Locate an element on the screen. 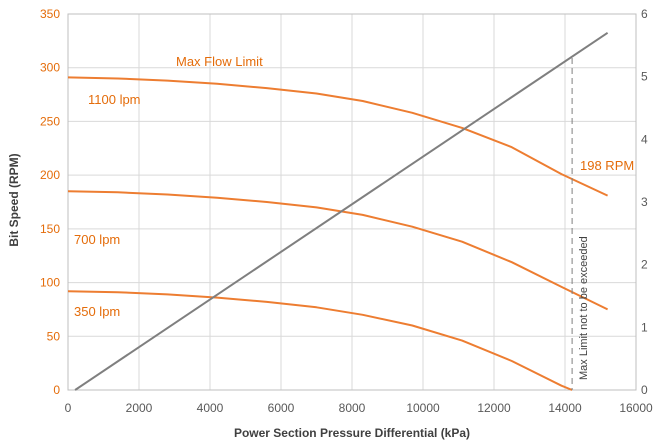 The height and width of the screenshot is (444, 660). label-max-flow-limit: Max Flow Limit is located at coordinates (219, 61).